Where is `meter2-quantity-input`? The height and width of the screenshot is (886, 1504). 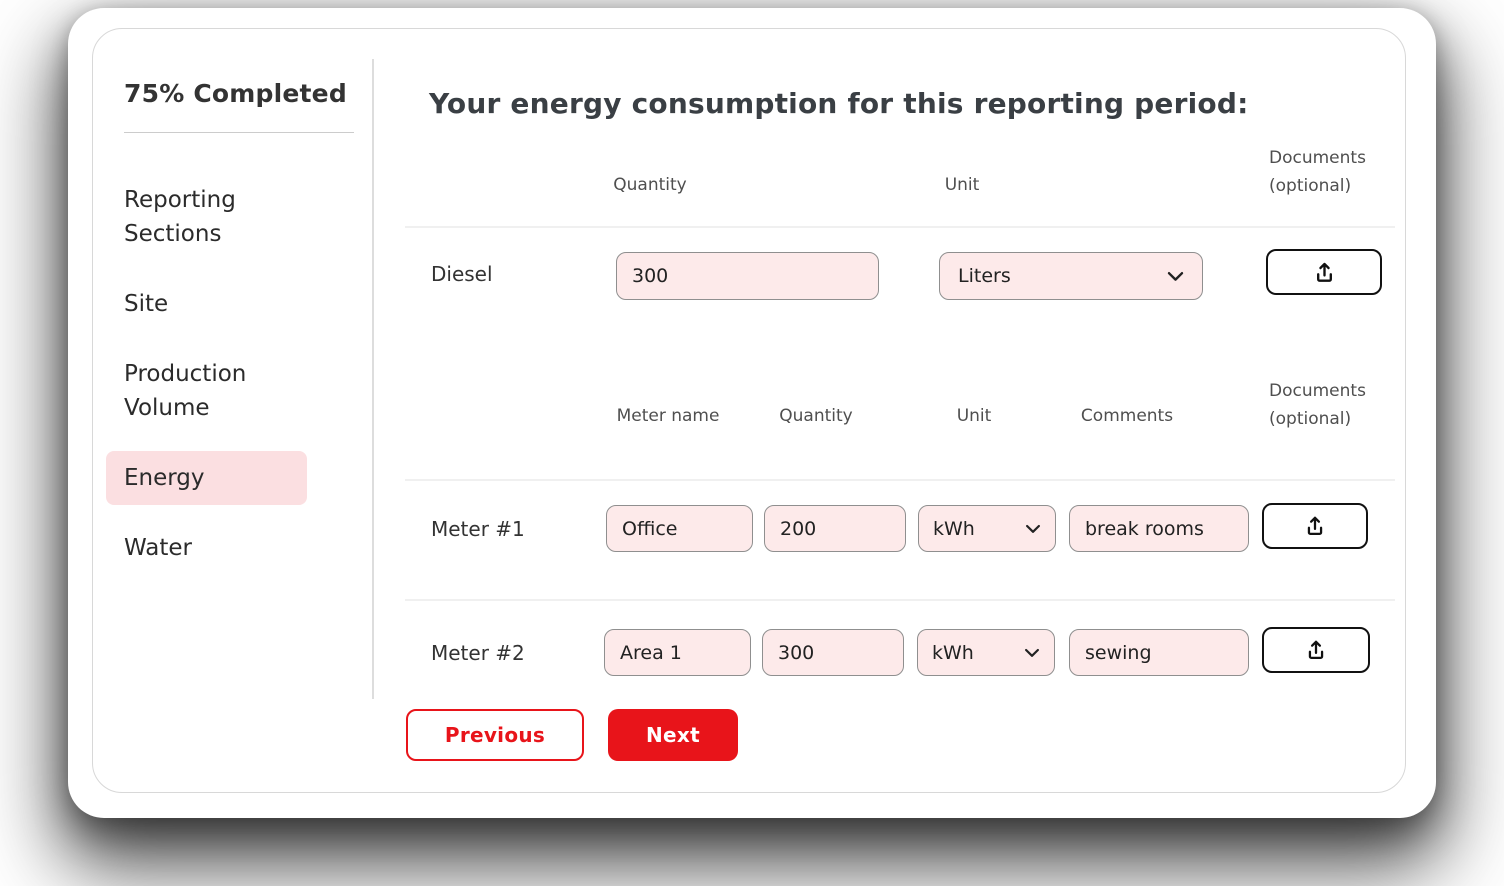 meter2-quantity-input is located at coordinates (833, 652).